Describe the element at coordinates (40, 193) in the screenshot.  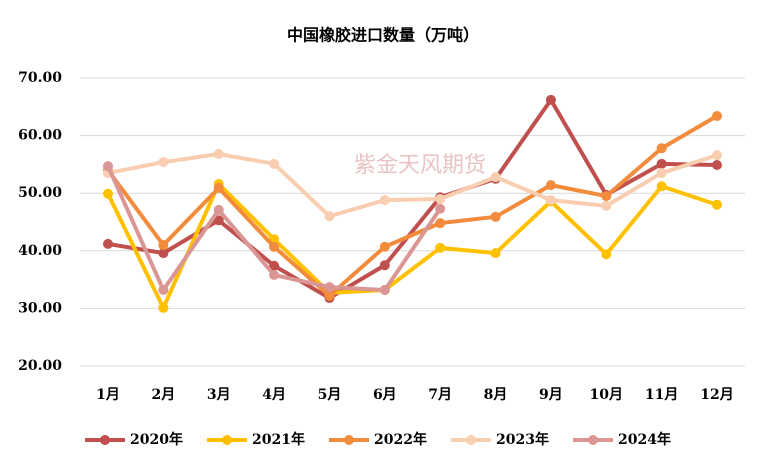
I see `y-tick-label: 50.00` at that location.